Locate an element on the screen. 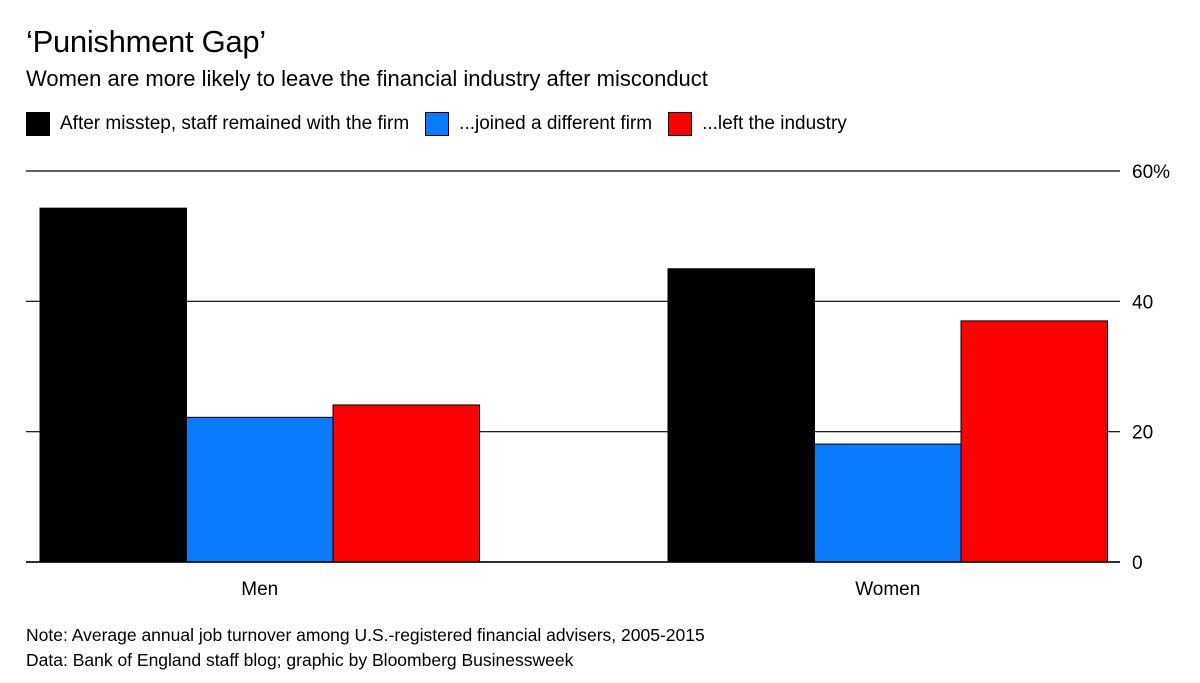 The width and height of the screenshot is (1200, 683). legend-label-joined: ...joined a different firm is located at coordinates (556, 123).